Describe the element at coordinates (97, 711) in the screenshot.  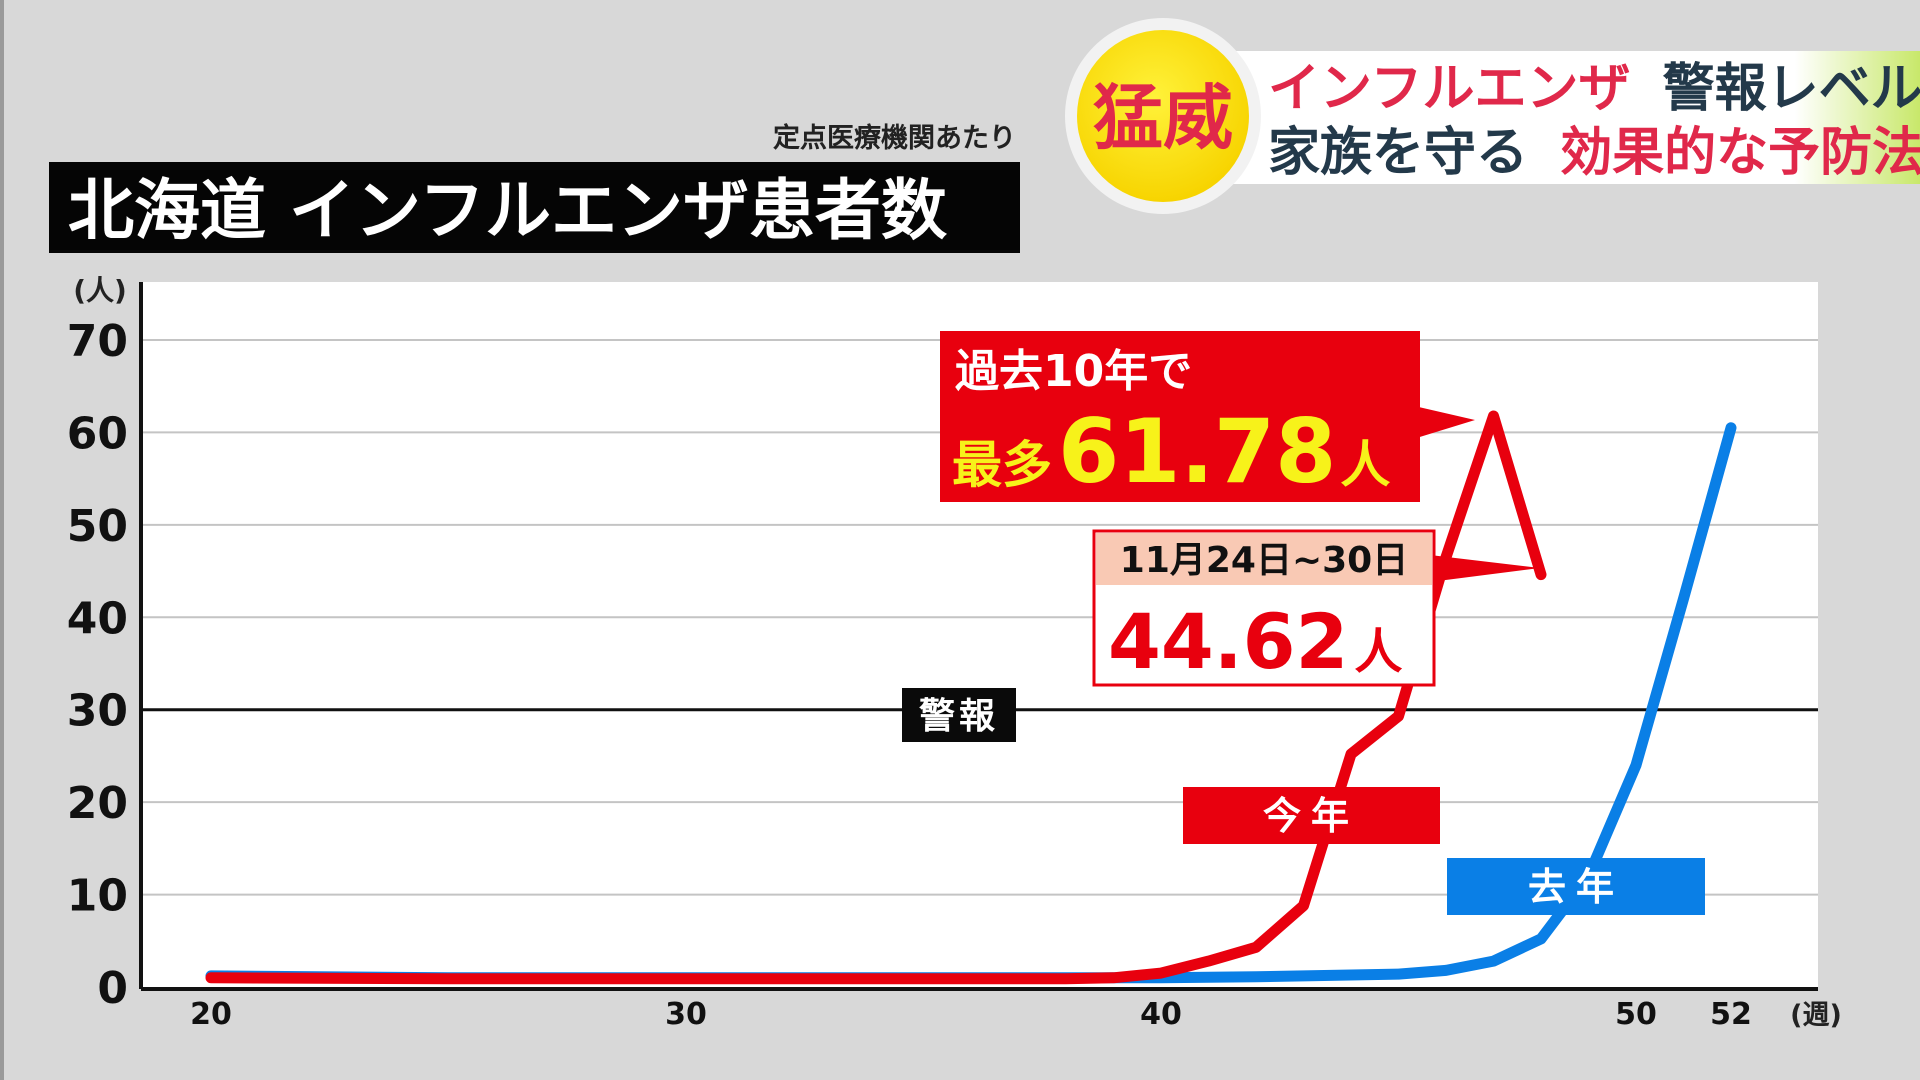
I see `y-tick-label: 30` at that location.